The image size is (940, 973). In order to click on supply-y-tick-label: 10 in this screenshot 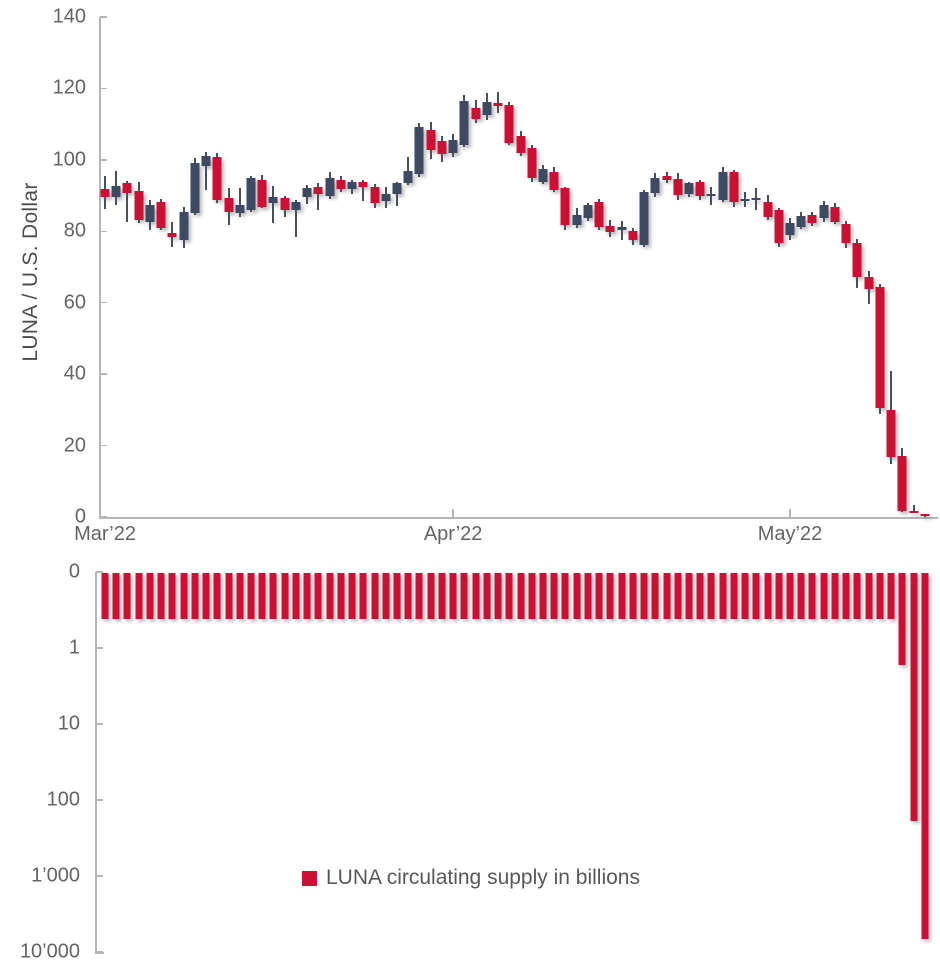, I will do `click(68, 723)`.